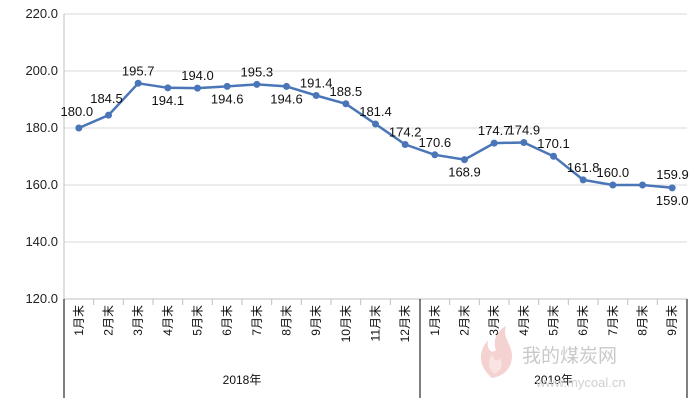 The height and width of the screenshot is (403, 700). What do you see at coordinates (464, 172) in the screenshot?
I see `data-label: 168.9` at bounding box center [464, 172].